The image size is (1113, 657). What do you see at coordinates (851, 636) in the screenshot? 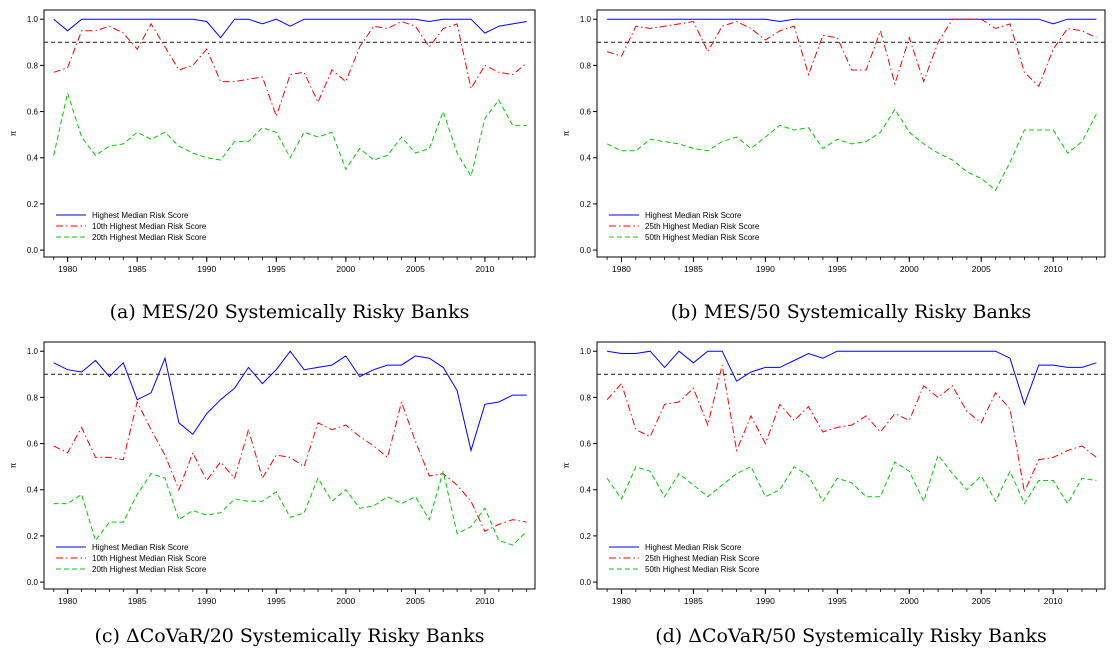
I see `panel-caption: (d) ΔCoVaR/50 Systemically Risky Banks` at bounding box center [851, 636].